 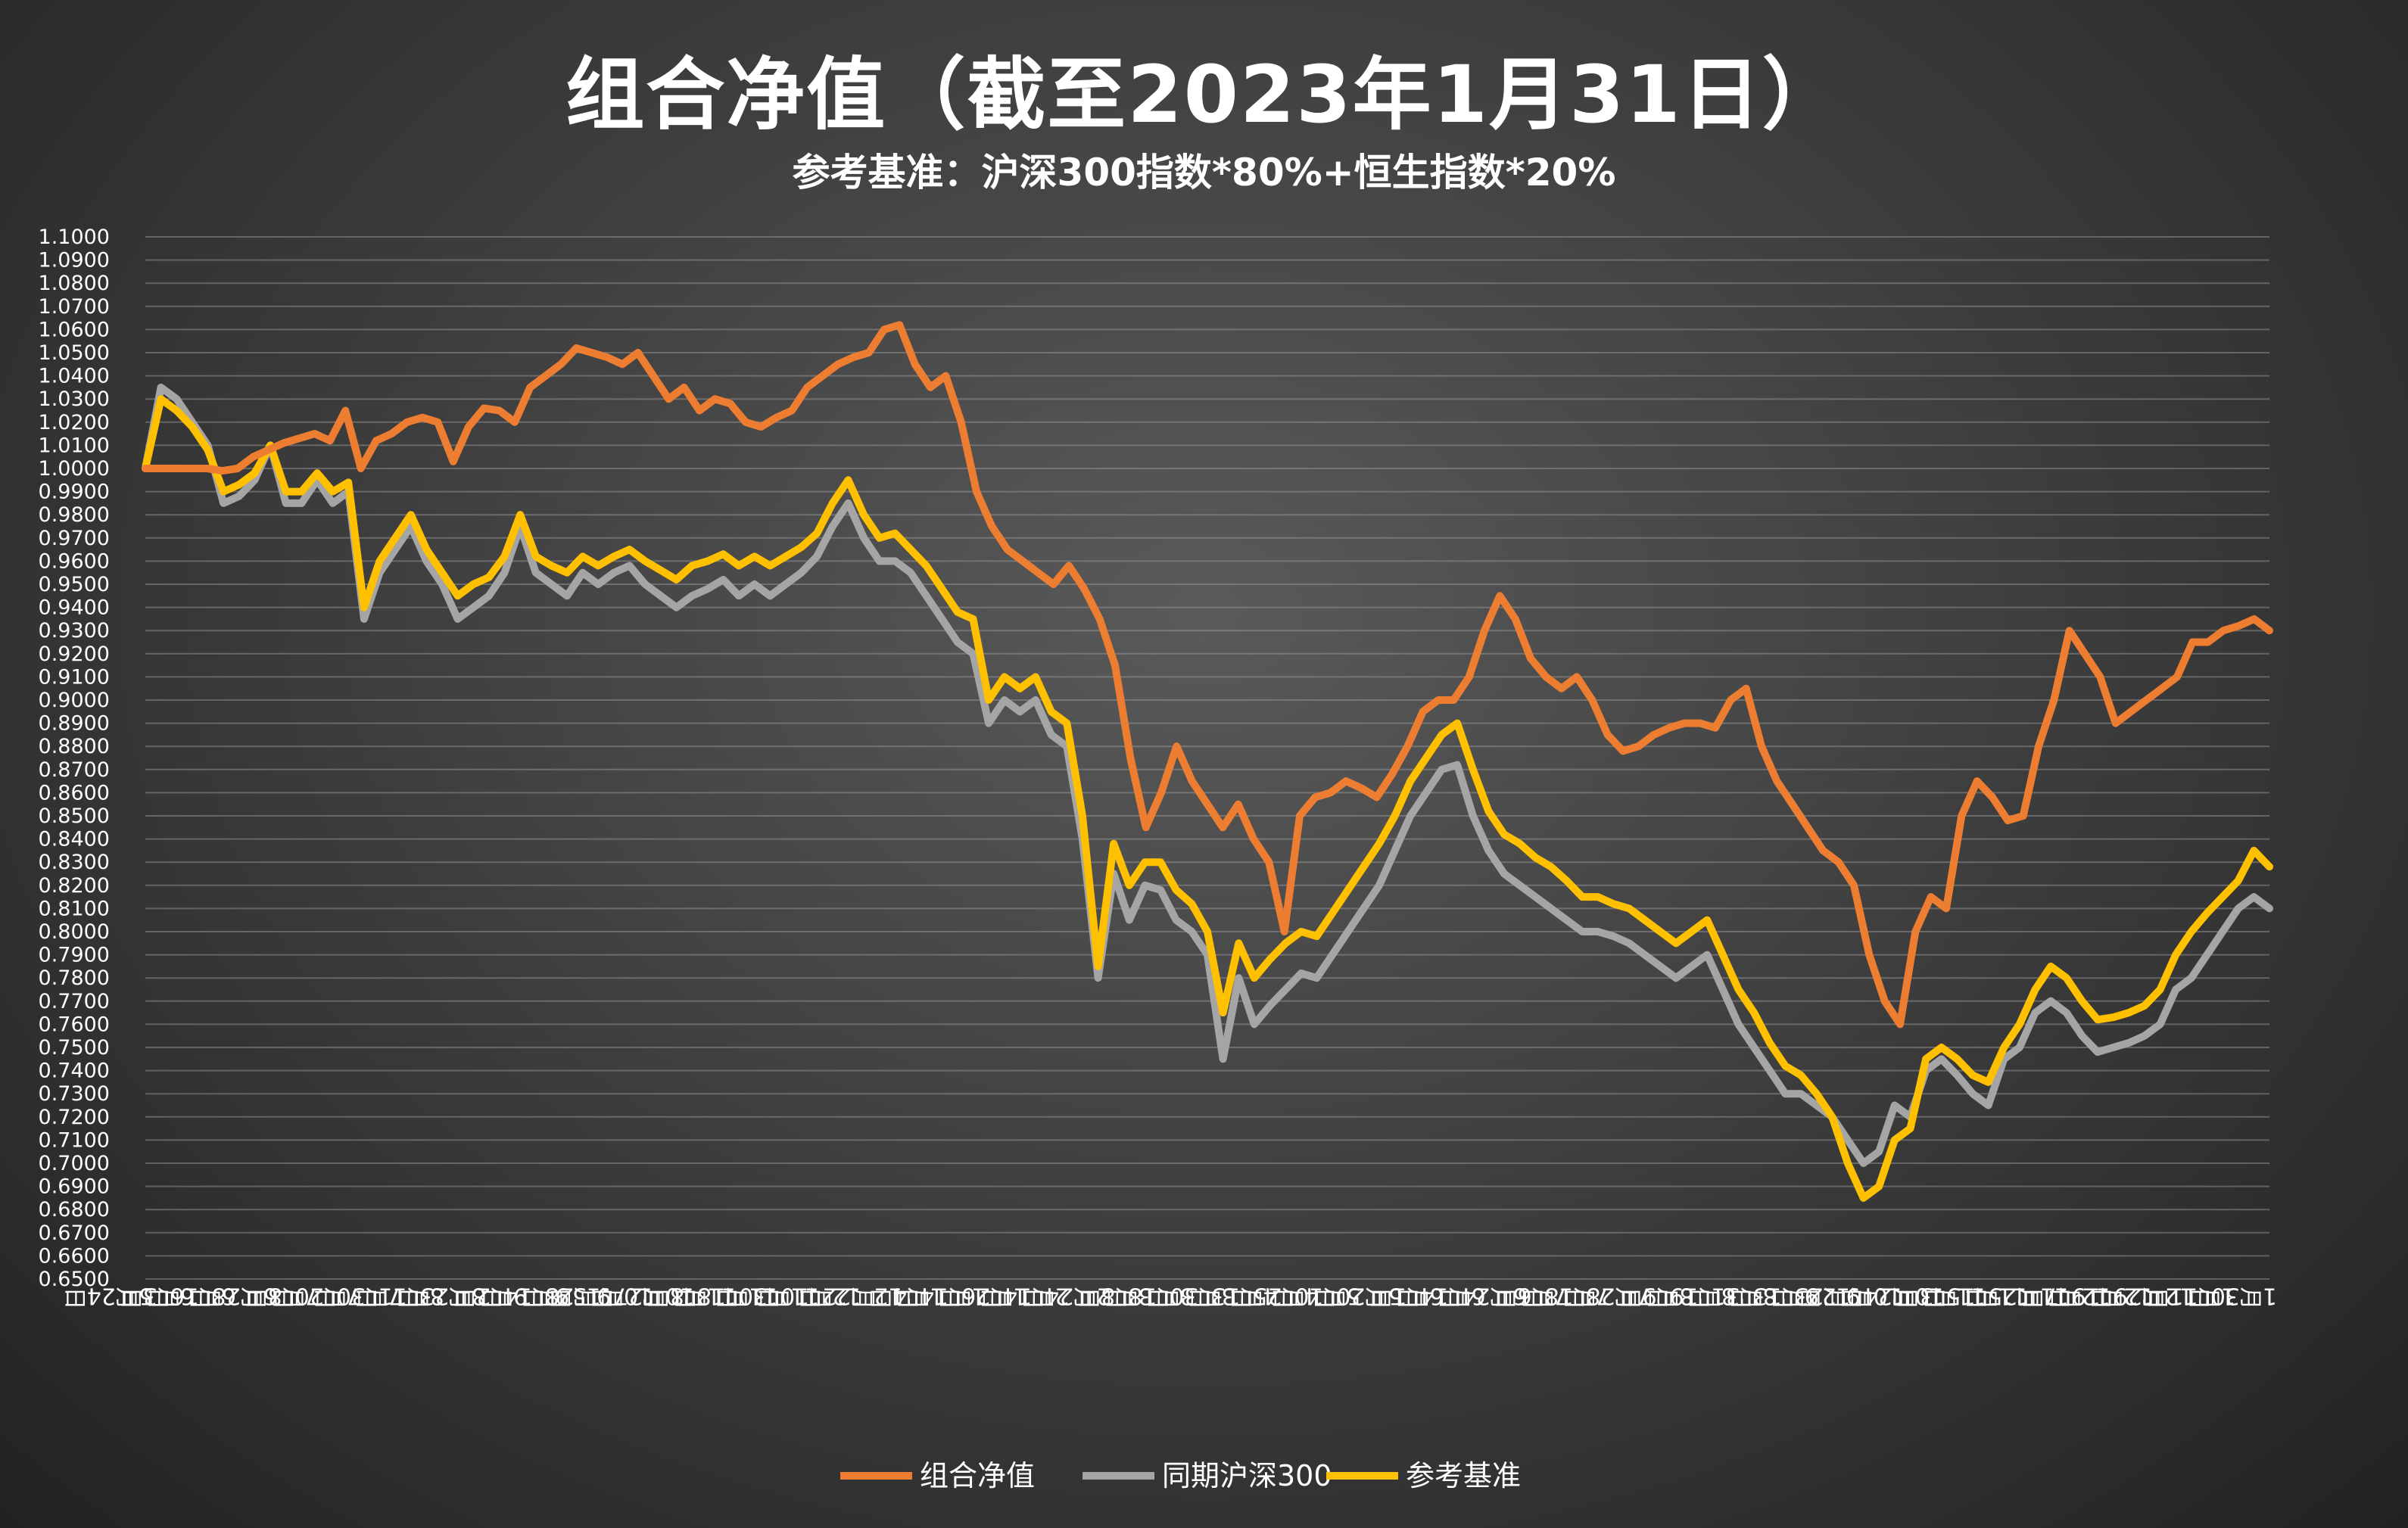 I want to click on y-tick-label: 1.0500, so click(x=74, y=353).